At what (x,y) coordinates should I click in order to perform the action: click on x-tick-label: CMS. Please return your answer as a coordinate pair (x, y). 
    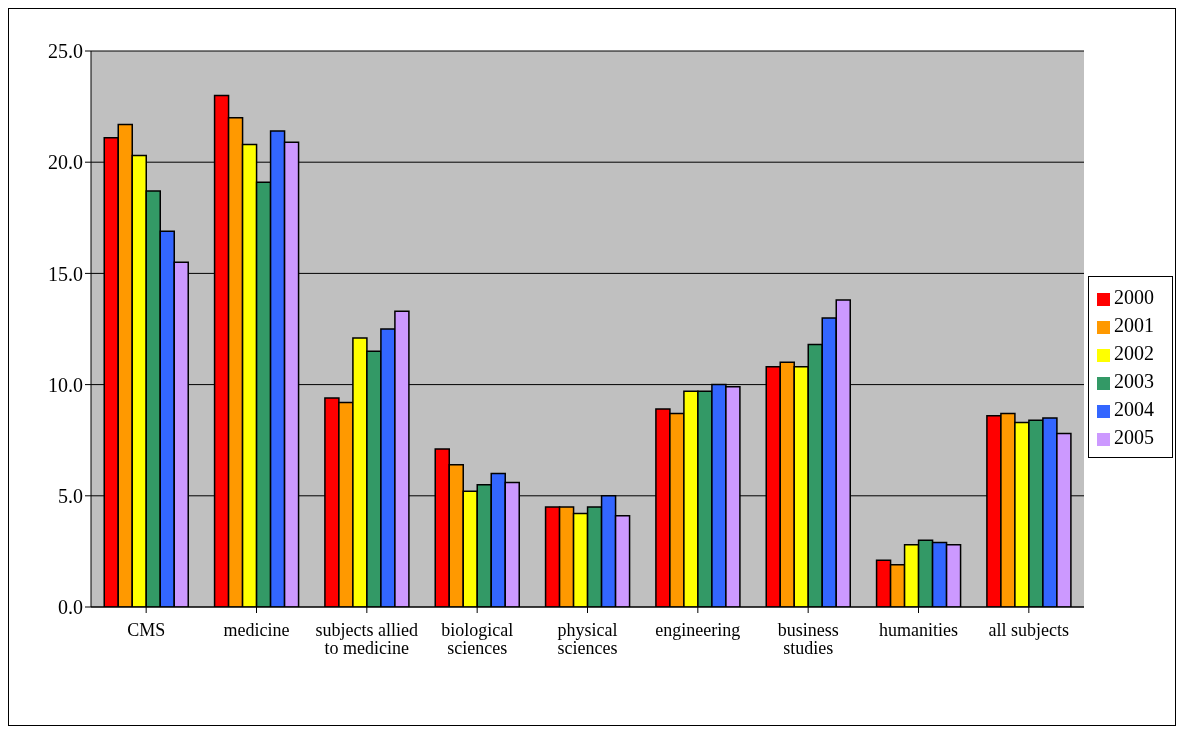
    Looking at the image, I should click on (146, 629).